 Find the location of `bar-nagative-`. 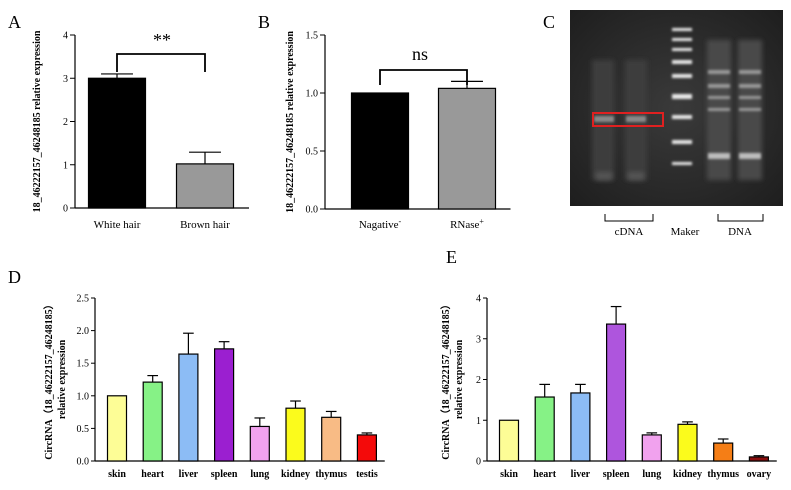

bar-nagative- is located at coordinates (380, 151).